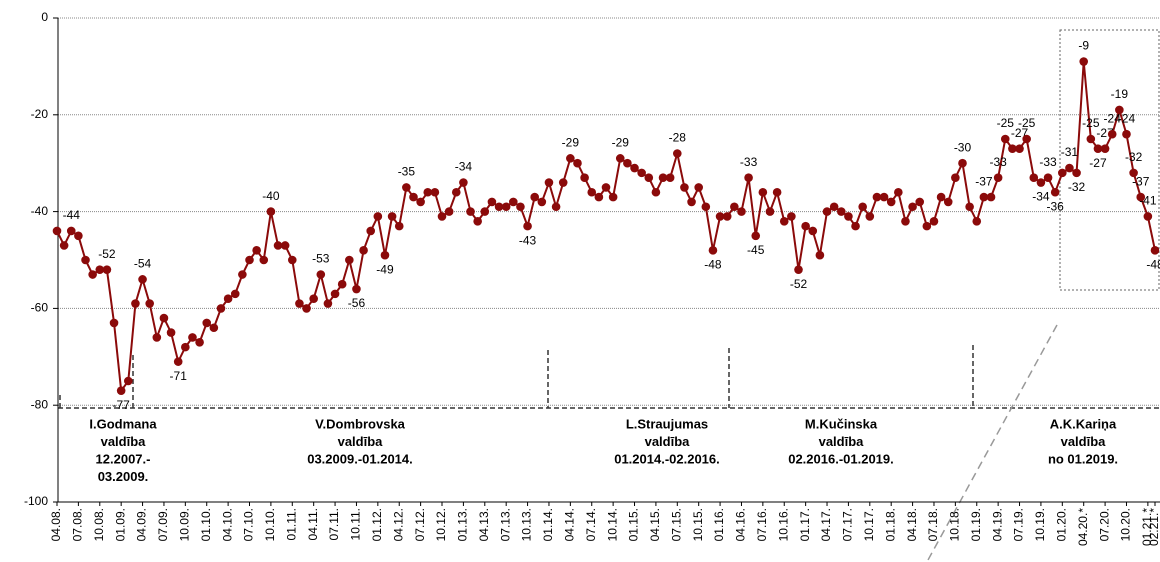 This screenshot has width=1160, height=562. What do you see at coordinates (99, 524) in the screenshot?
I see `x-tick-label: 10.08.` at bounding box center [99, 524].